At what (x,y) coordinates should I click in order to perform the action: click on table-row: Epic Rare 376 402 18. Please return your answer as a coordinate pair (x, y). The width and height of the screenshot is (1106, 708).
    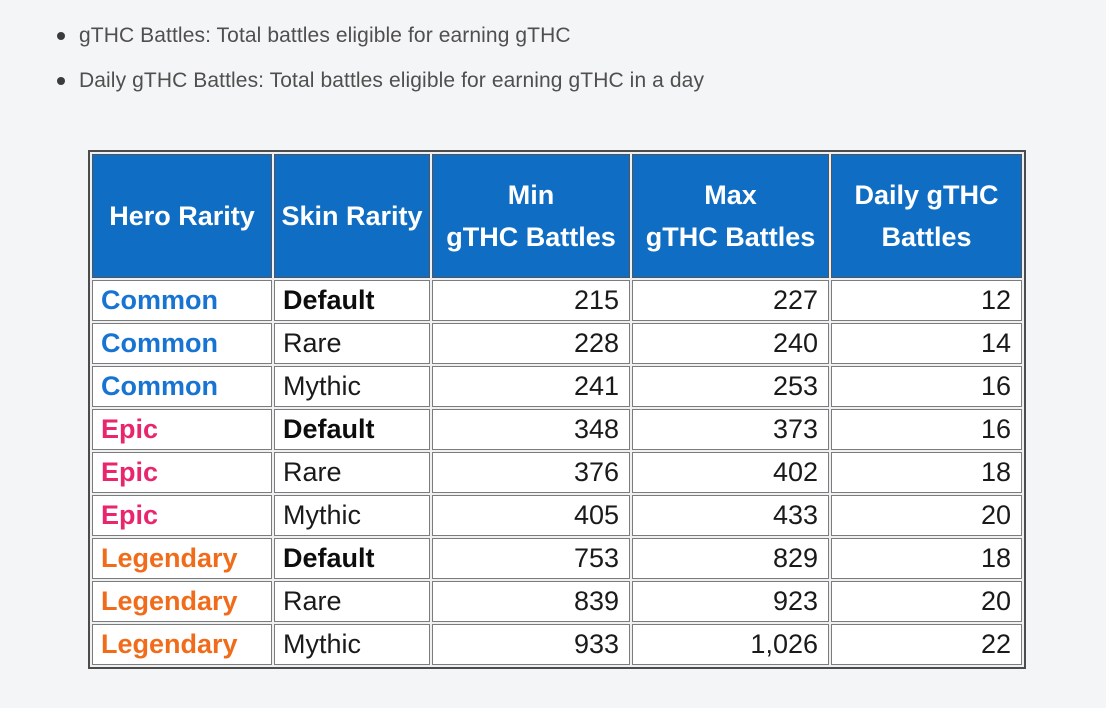
    Looking at the image, I should click on (557, 472).